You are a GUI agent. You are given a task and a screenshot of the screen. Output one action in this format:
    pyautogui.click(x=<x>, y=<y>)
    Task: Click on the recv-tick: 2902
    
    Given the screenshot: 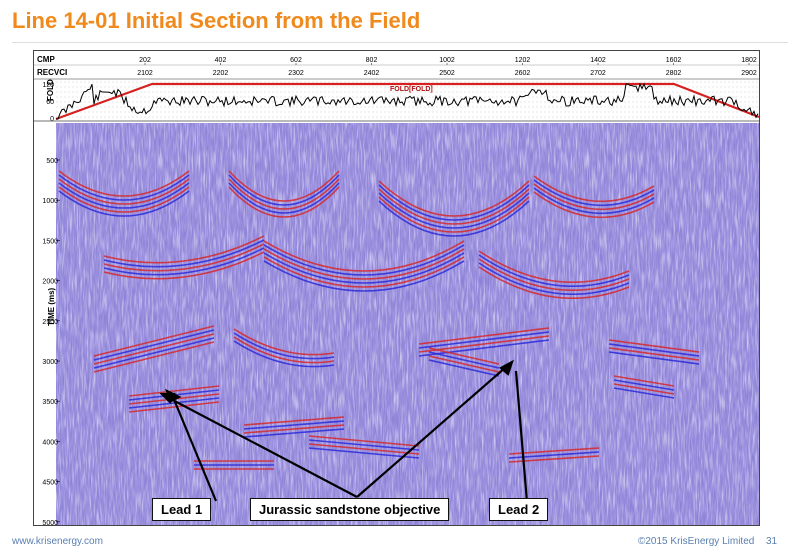 What is the action you would take?
    pyautogui.click(x=749, y=73)
    